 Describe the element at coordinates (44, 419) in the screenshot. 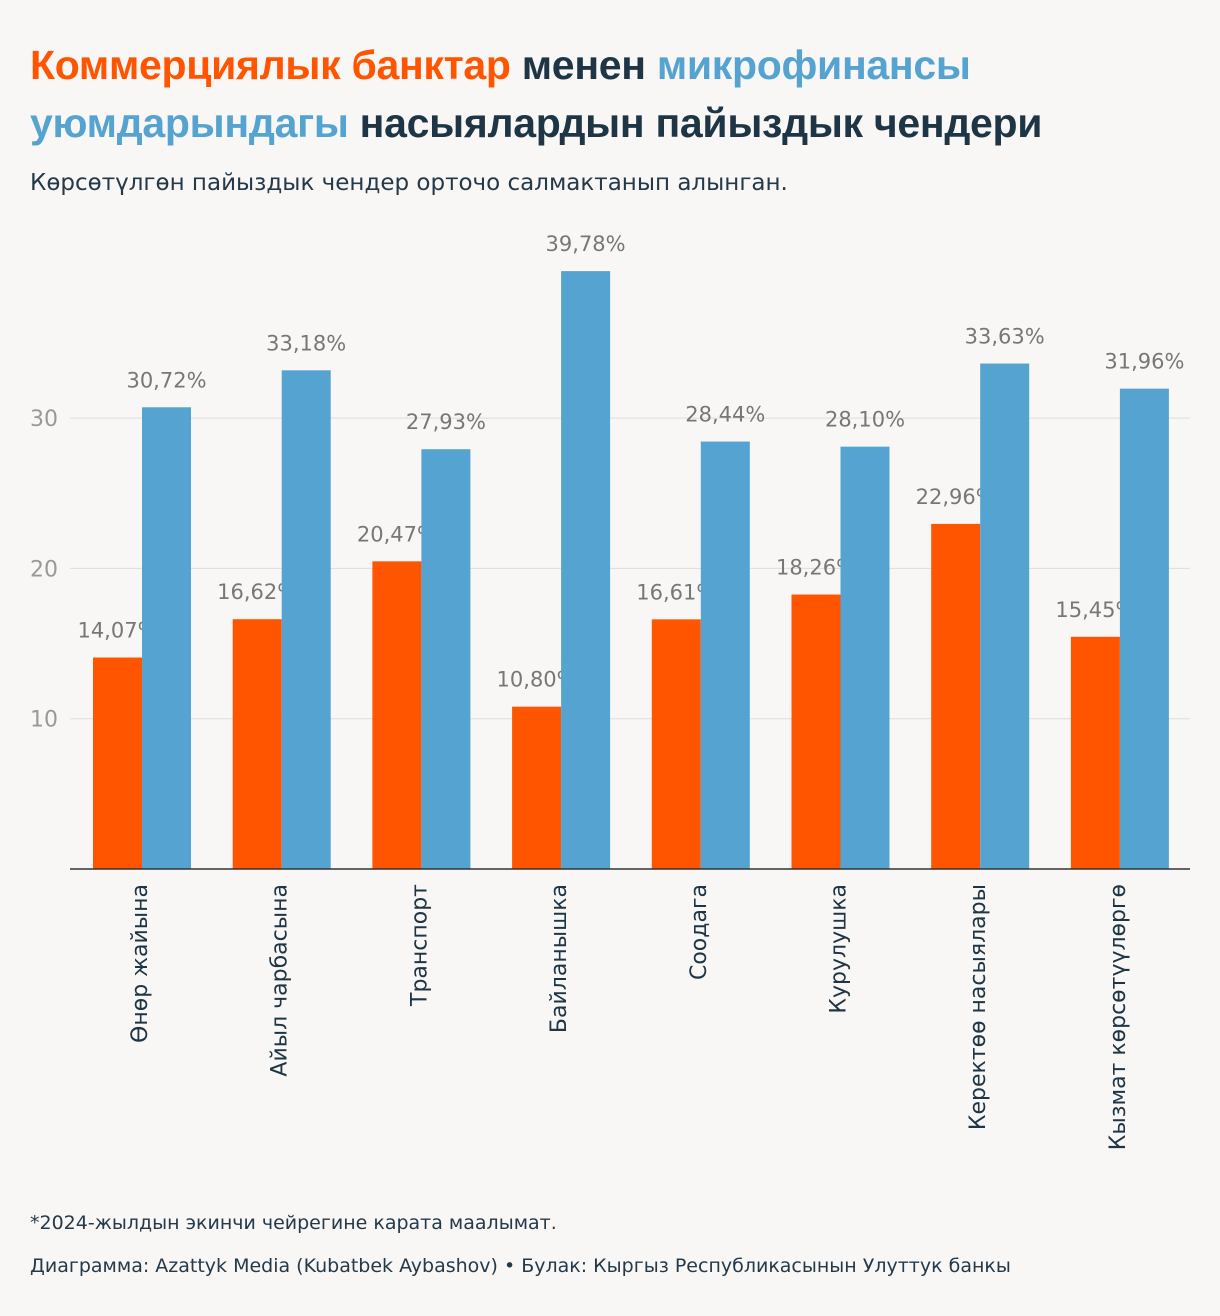

I see `y-tick-label-30: 30` at that location.